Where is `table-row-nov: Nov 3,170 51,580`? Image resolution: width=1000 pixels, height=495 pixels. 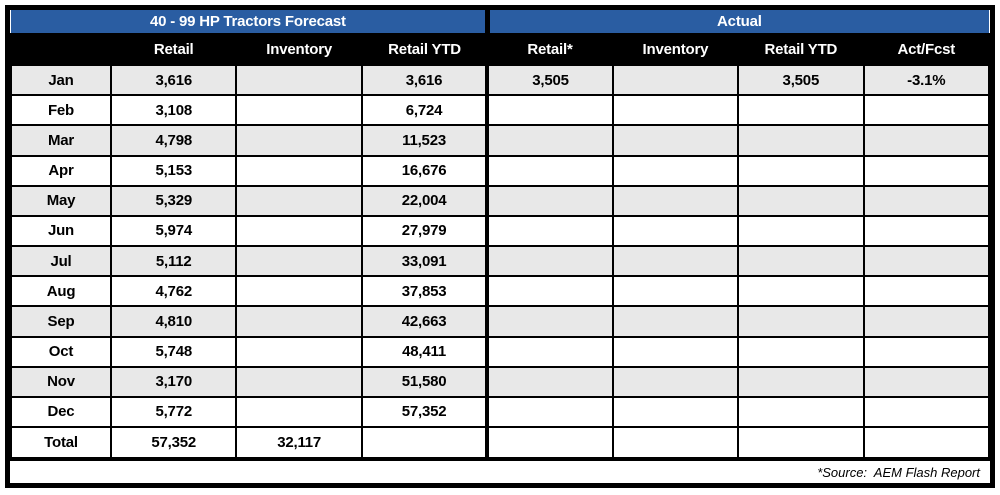 table-row-nov: Nov 3,170 51,580 is located at coordinates (500, 381).